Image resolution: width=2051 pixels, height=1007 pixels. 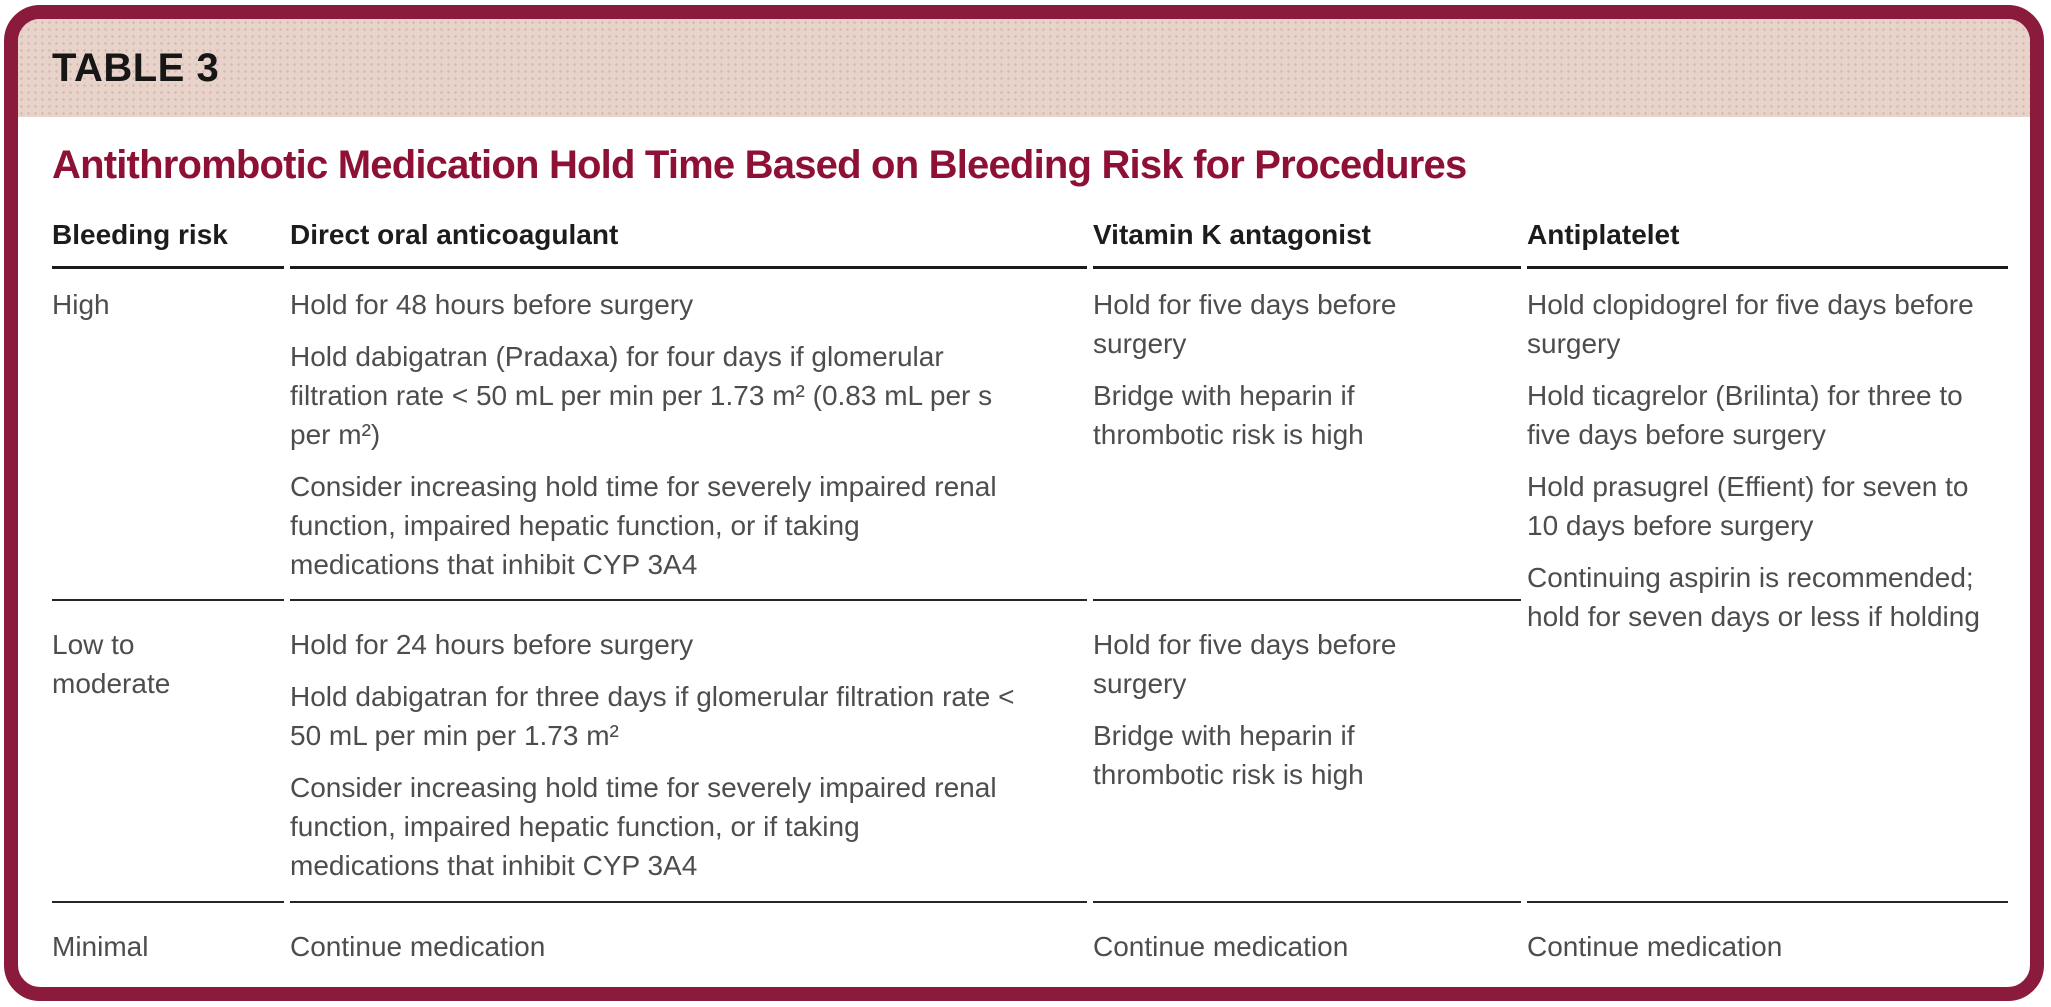 I want to click on column-header-antiplatelet: Antiplatelet, so click(x=1767, y=242).